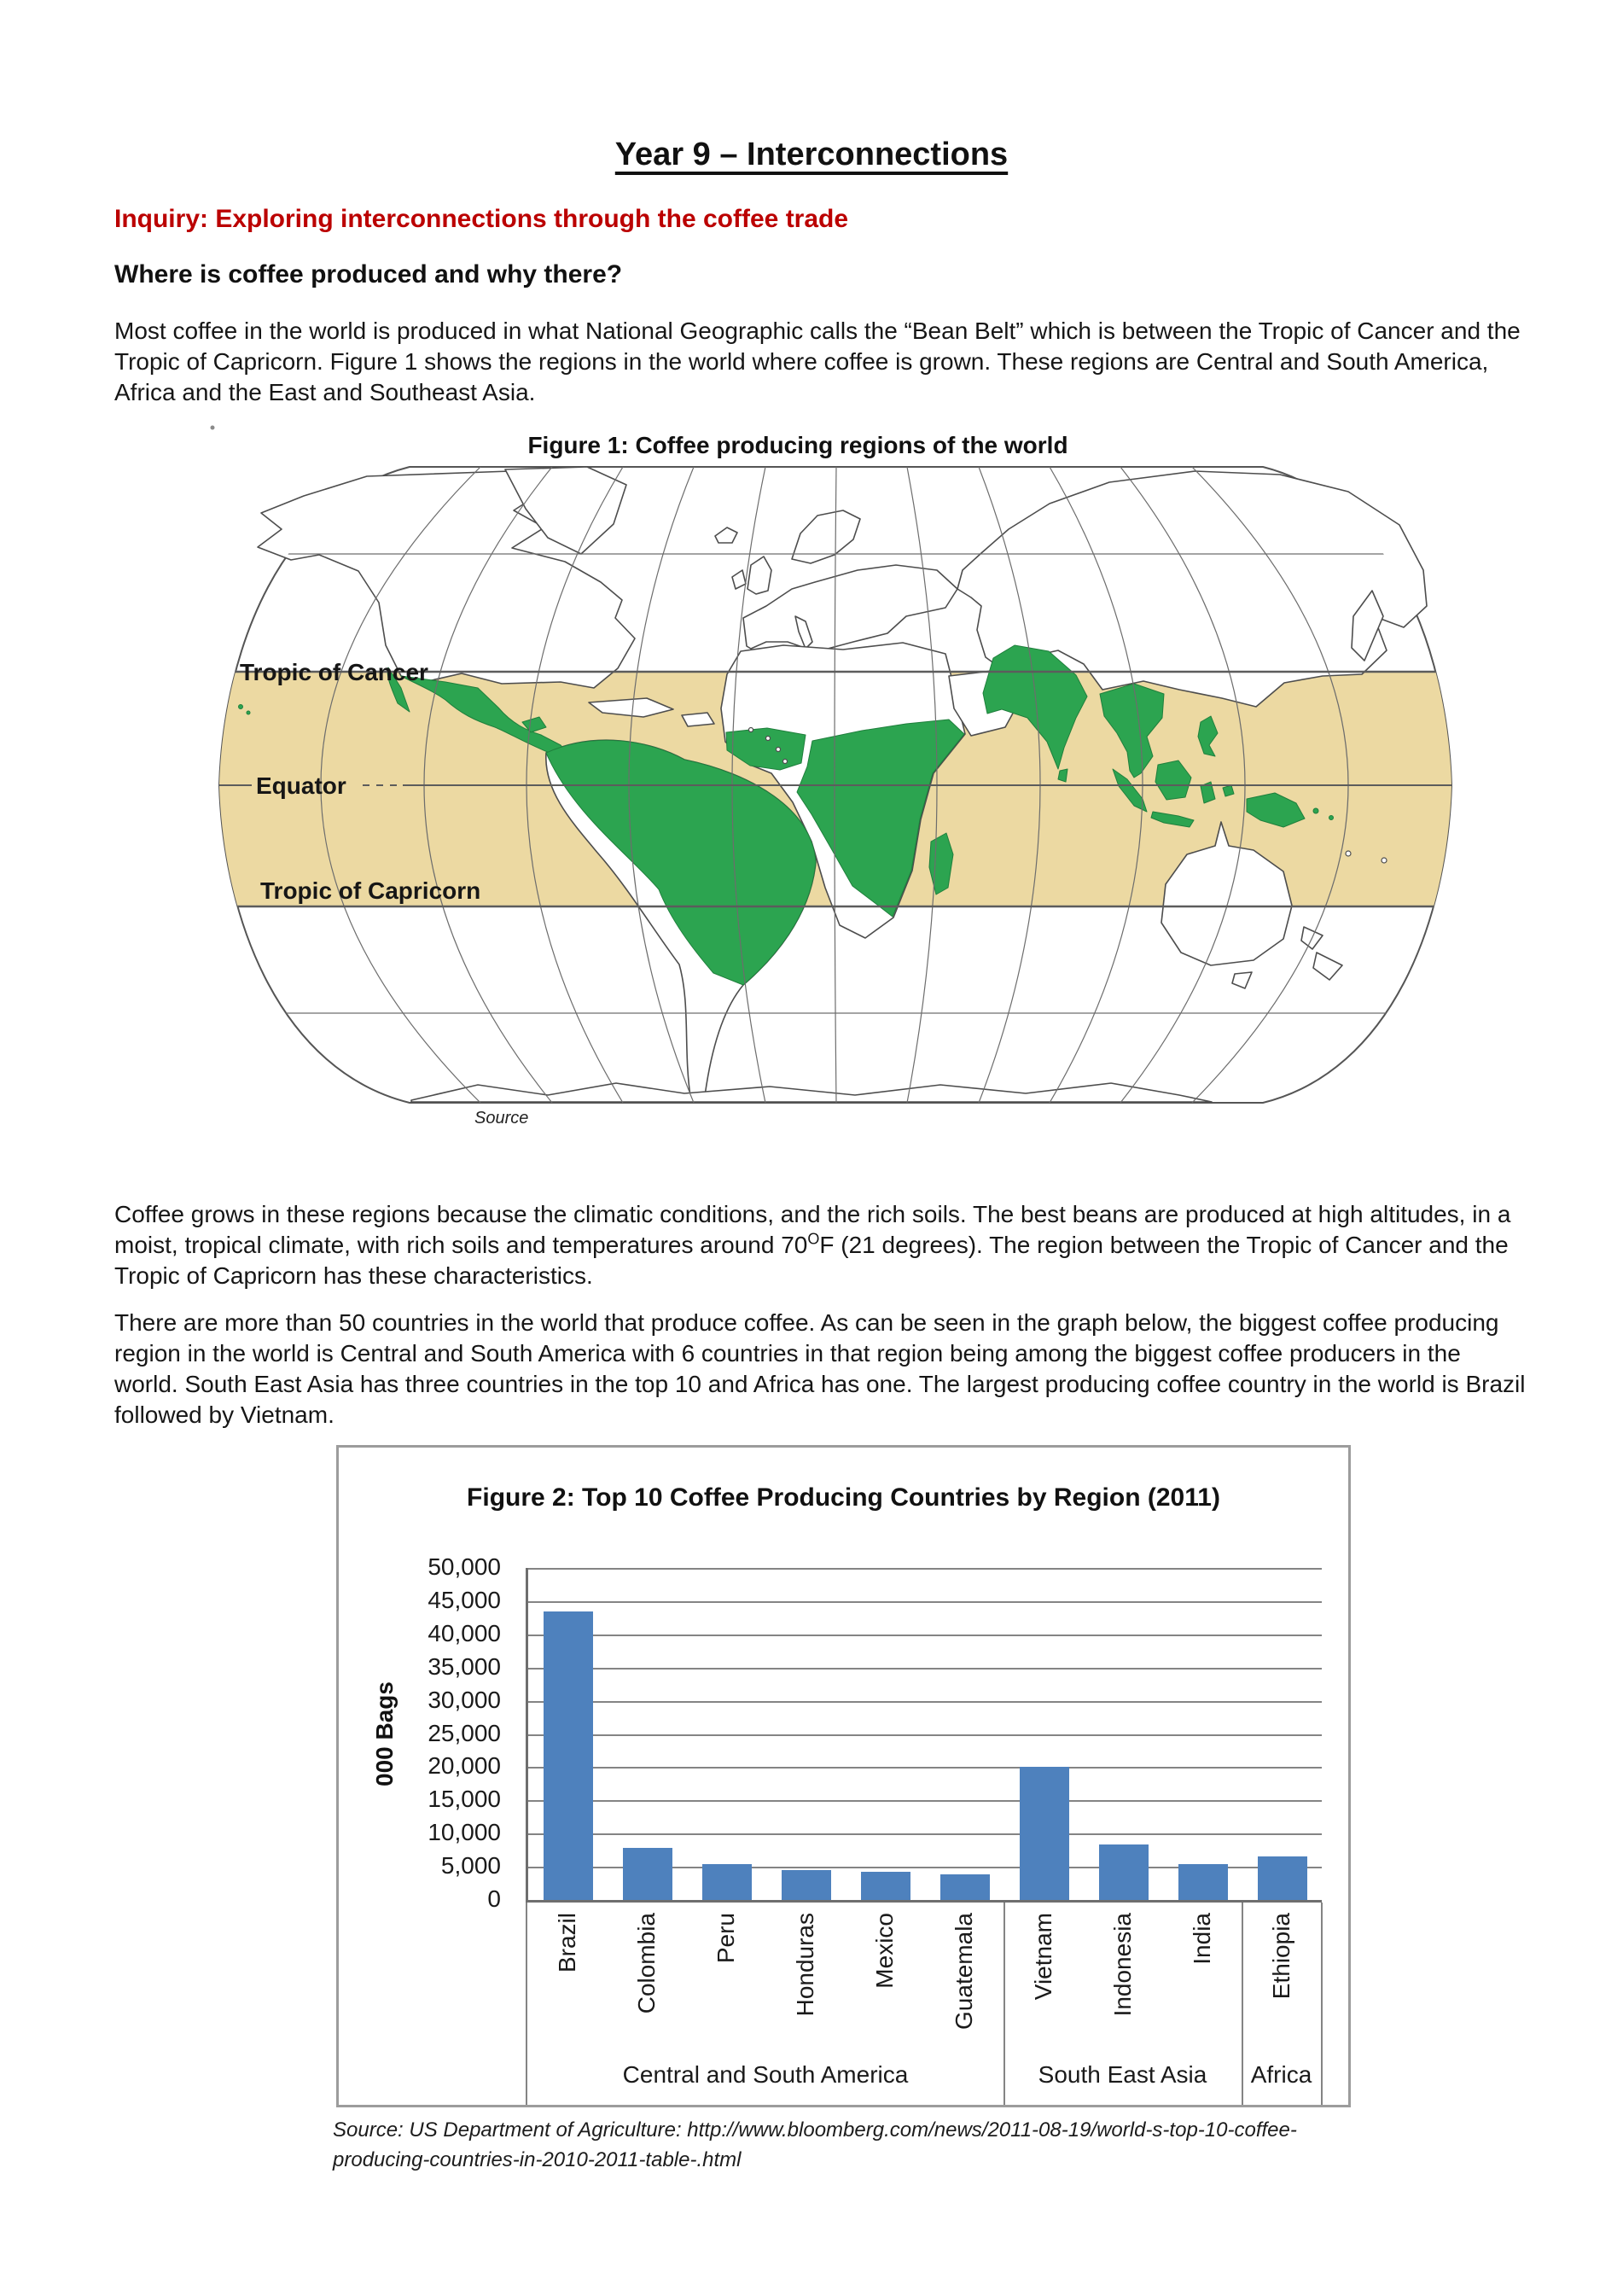 This screenshot has height=2296, width=1623. I want to click on region-label-South East Asia: South East Asia, so click(1122, 2074).